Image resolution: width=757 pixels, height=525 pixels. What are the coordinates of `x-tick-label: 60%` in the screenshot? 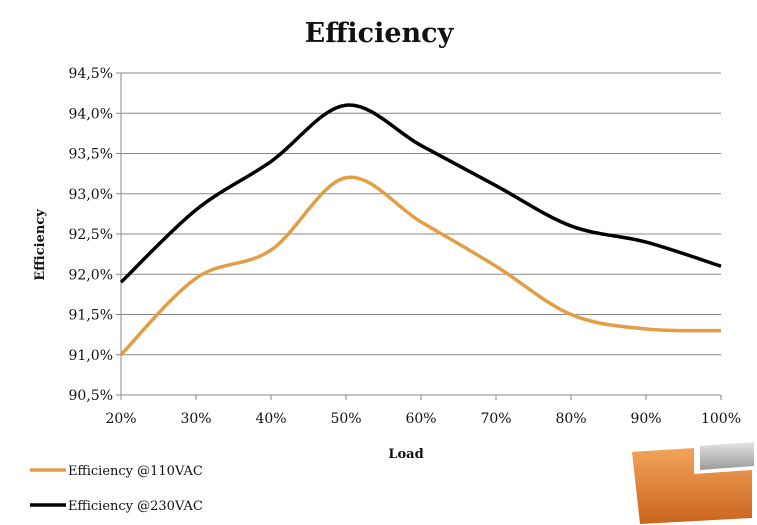 It's located at (420, 419).